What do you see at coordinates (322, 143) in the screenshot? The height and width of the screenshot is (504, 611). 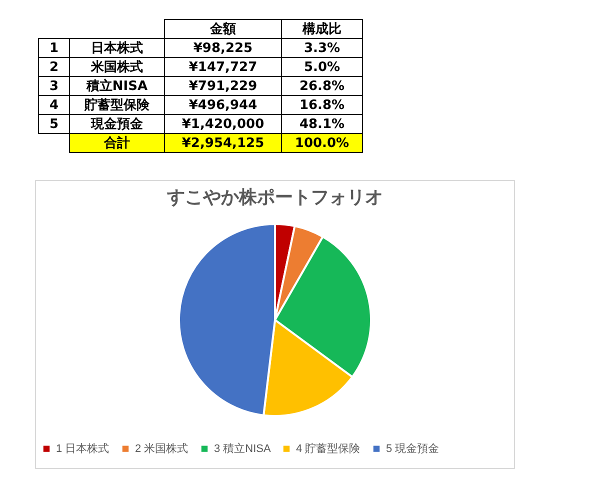 I see `text: 100.0%` at bounding box center [322, 143].